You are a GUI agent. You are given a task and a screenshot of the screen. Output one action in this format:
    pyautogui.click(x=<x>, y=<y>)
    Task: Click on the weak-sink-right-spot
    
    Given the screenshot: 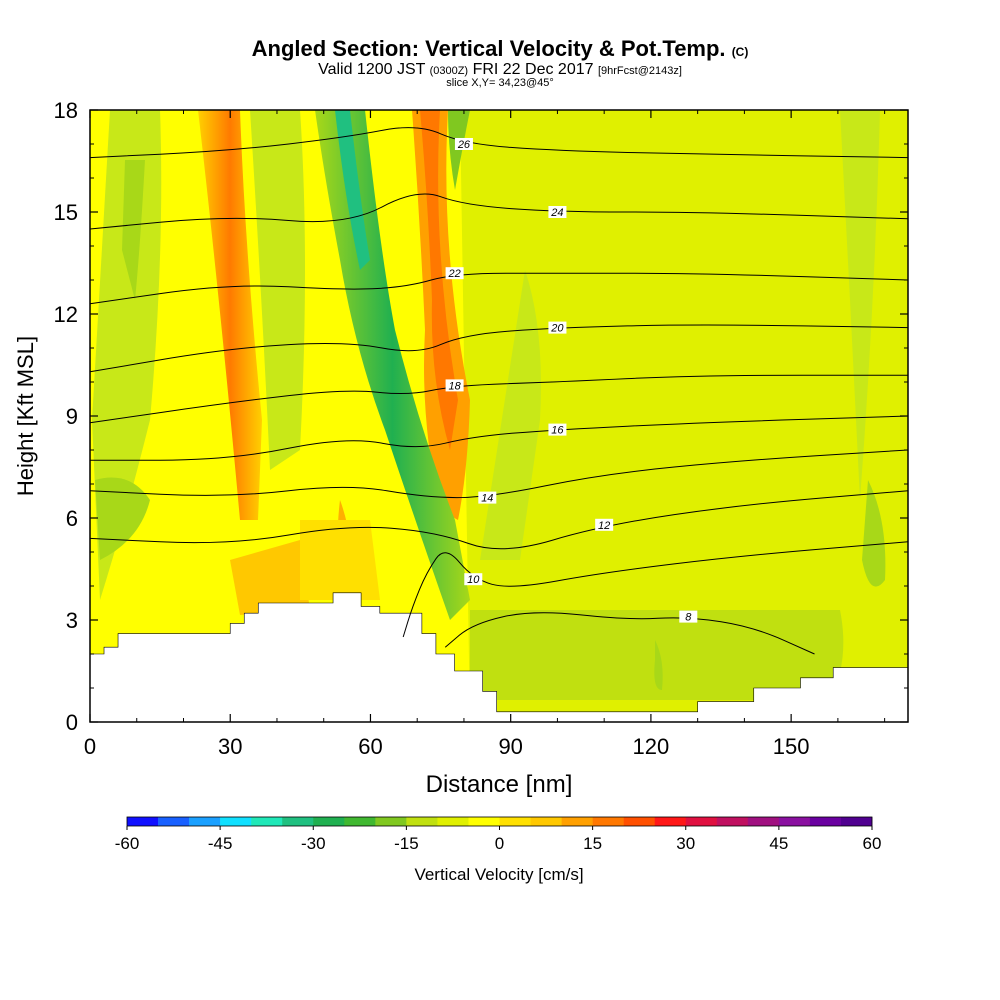 What is the action you would take?
    pyautogui.click(x=874, y=533)
    